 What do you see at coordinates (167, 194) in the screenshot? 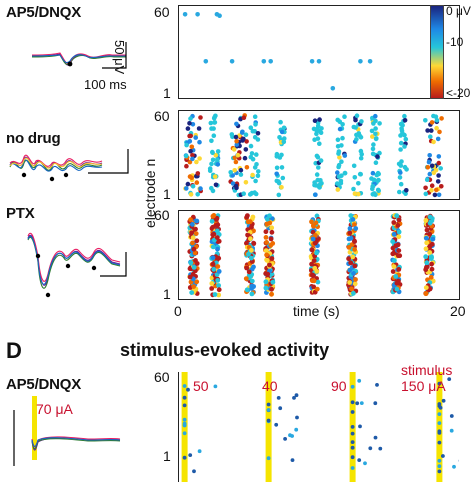
I see `raster-nodrug-ybottom: 1` at bounding box center [167, 194].